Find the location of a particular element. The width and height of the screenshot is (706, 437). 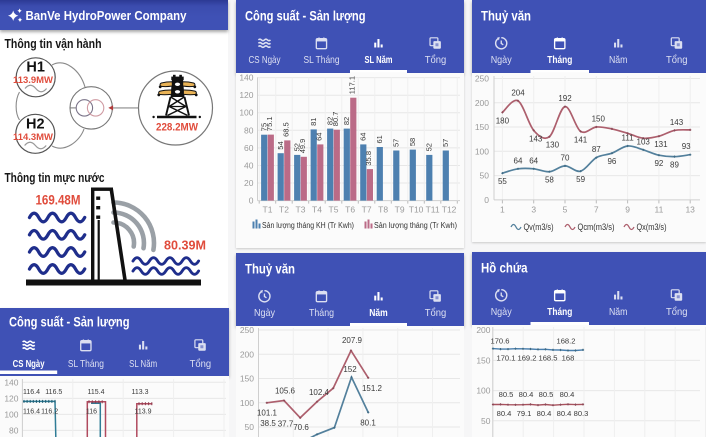

svg-text: T4 is located at coordinates (317, 210).